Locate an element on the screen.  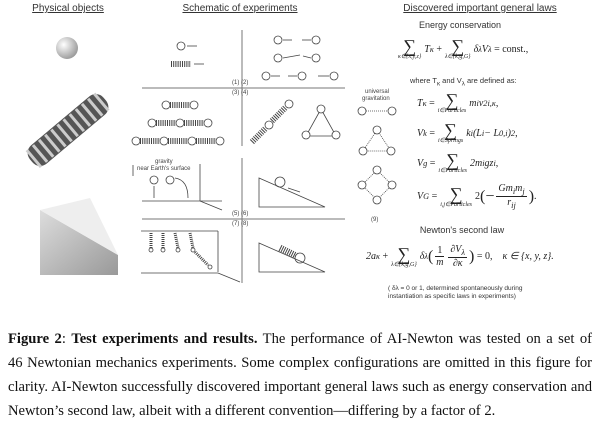
where-definition: where Tκ and Vλ are defined as: is located at coordinates (463, 82).